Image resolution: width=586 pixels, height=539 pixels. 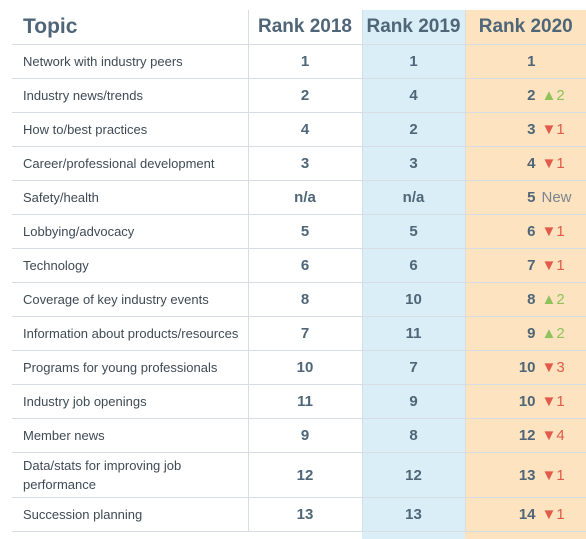 I want to click on topic-cell: Data/stats for improving job performance, so click(x=130, y=475).